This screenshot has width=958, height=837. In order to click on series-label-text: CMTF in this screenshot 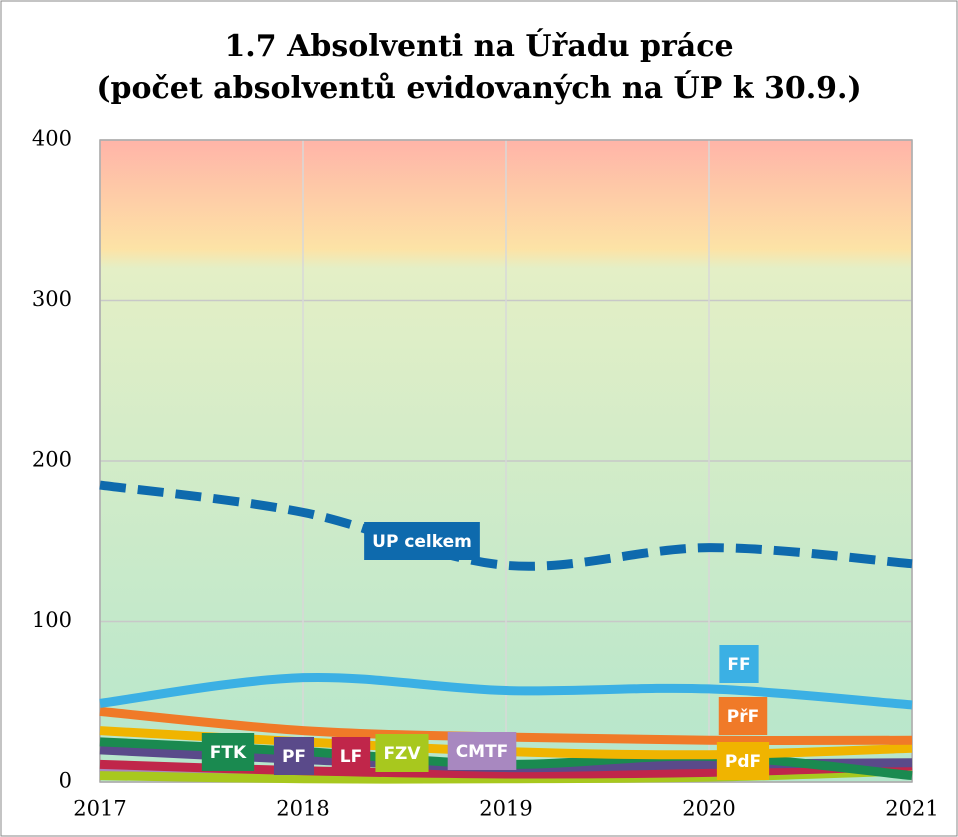, I will do `click(482, 752)`.